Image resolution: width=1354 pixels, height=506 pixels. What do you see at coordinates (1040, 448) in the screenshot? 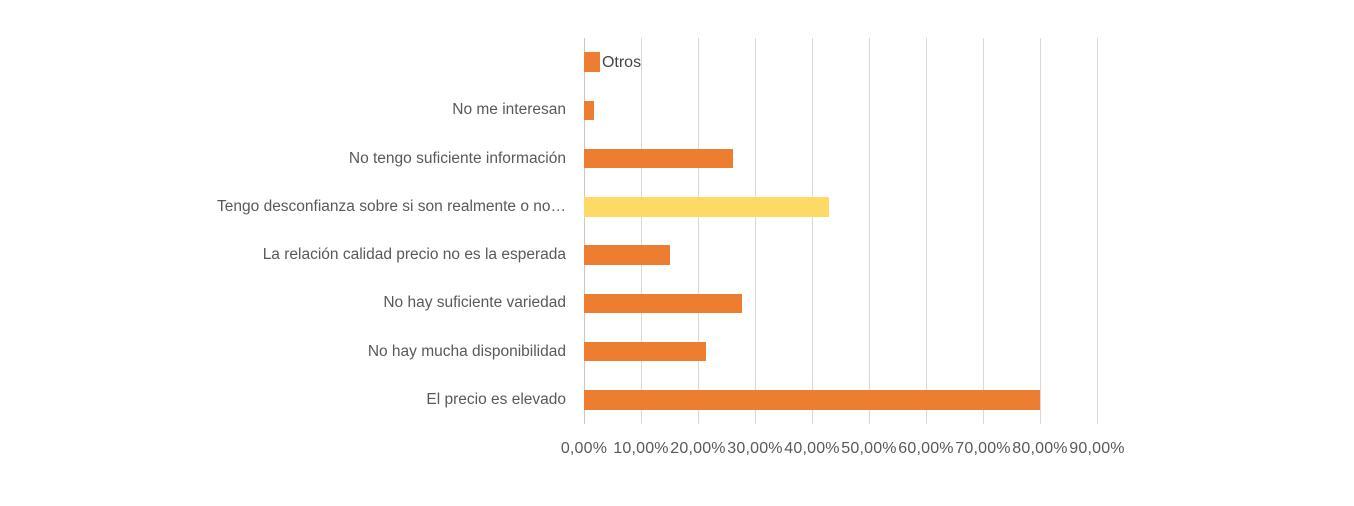
I see `x-axis-tick-label: 80,00%` at bounding box center [1040, 448].